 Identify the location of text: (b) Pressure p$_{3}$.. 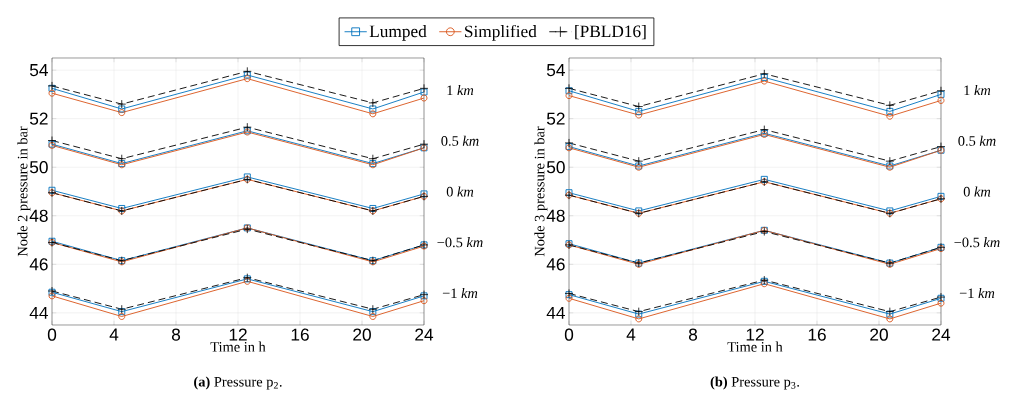
(754, 383).